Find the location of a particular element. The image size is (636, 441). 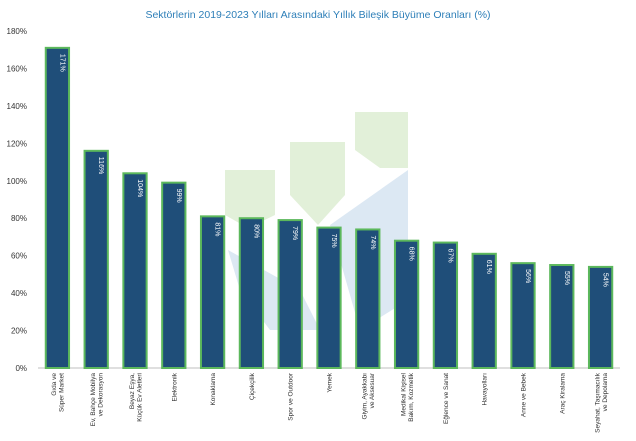

data-label: 55% is located at coordinates (566, 278).